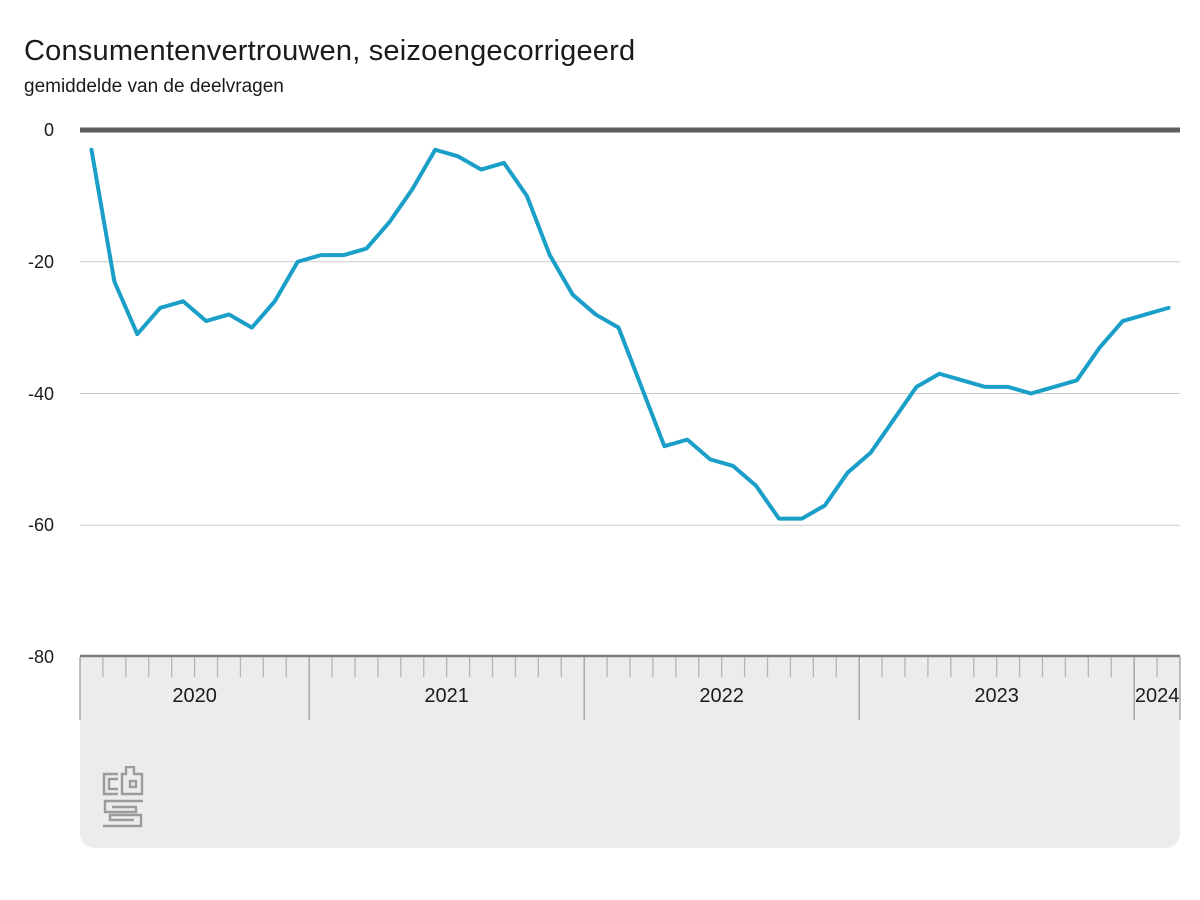 This screenshot has width=1200, height=900. Describe the element at coordinates (133, 784) in the screenshot. I see `cbs-logo-b-inner` at that location.